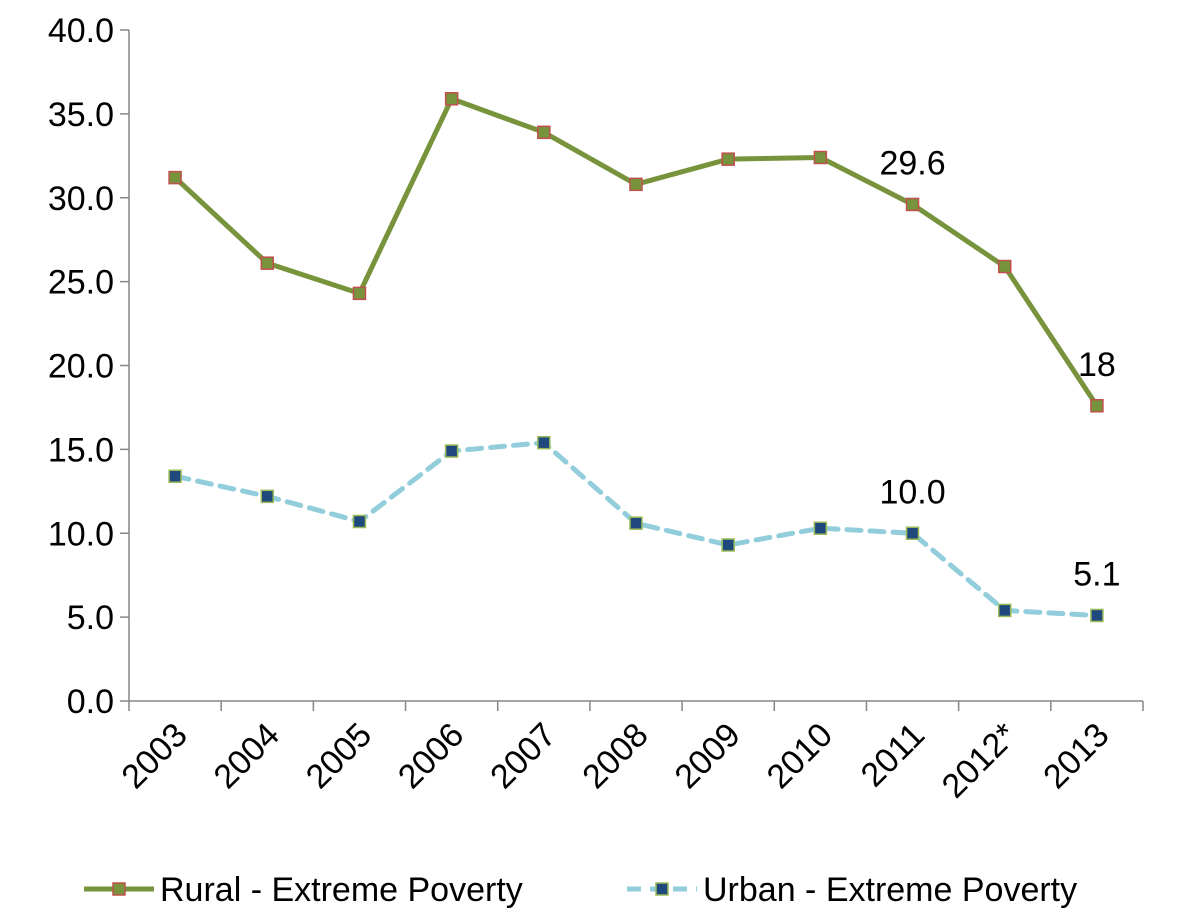 The height and width of the screenshot is (915, 1181). Describe the element at coordinates (800, 756) in the screenshot. I see `x-tick-label: 2010` at that location.